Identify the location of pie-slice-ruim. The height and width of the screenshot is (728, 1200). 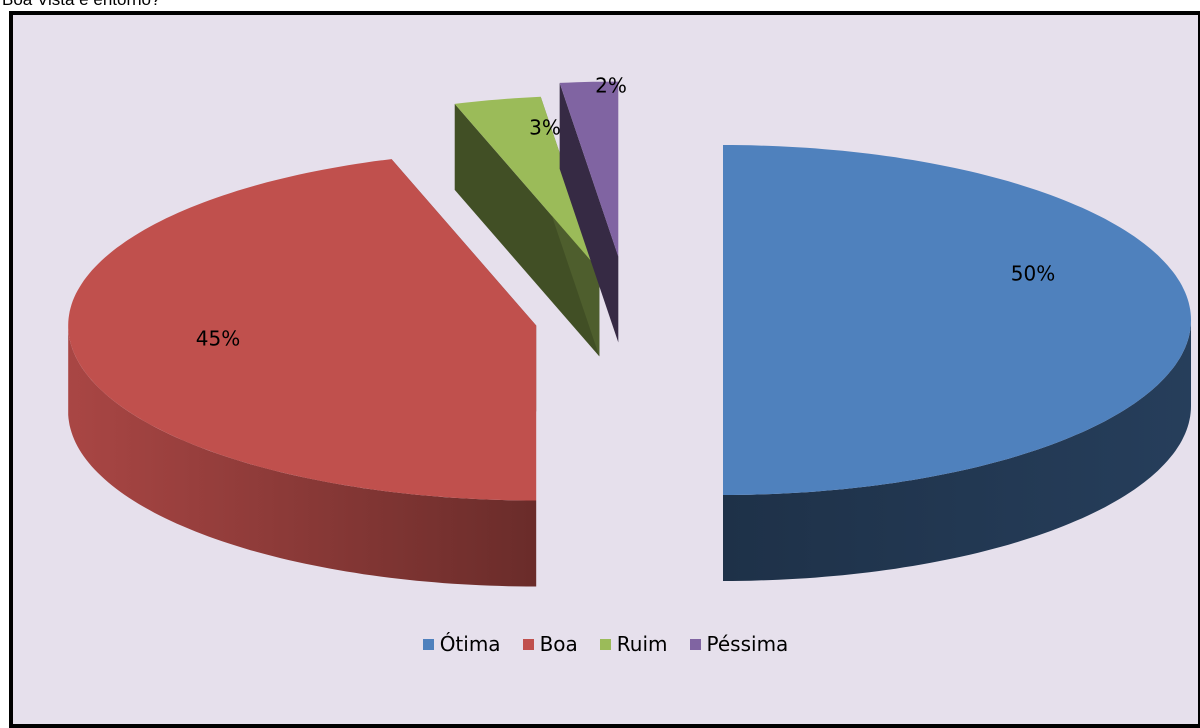
(527, 226).